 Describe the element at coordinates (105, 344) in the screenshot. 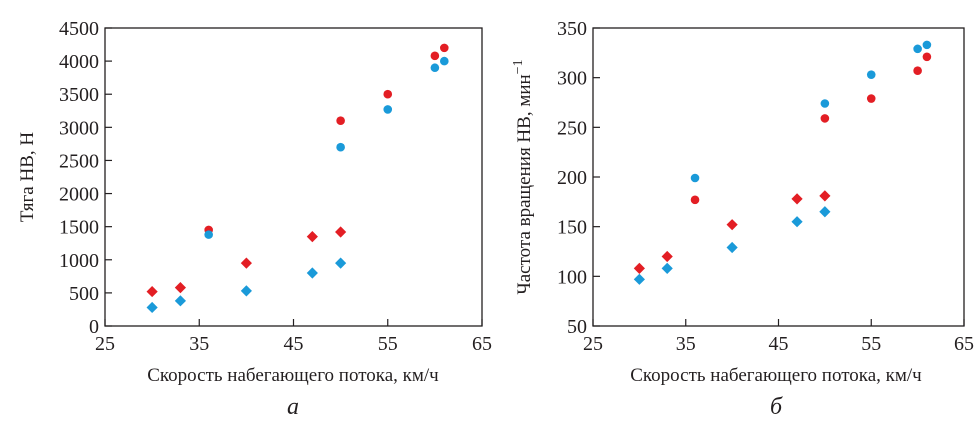

I see `chart-a-xtick-label: 25` at that location.